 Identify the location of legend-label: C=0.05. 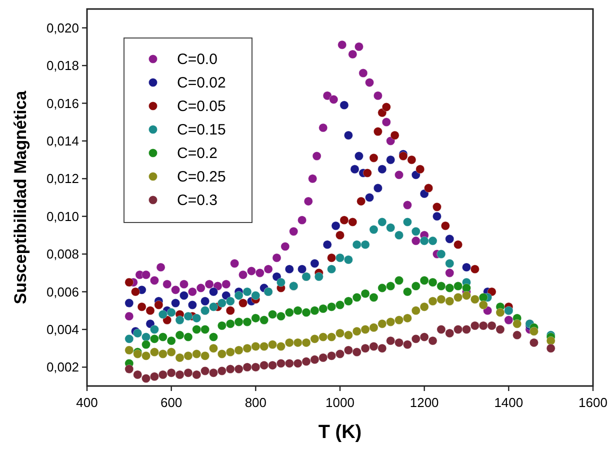
(201, 106).